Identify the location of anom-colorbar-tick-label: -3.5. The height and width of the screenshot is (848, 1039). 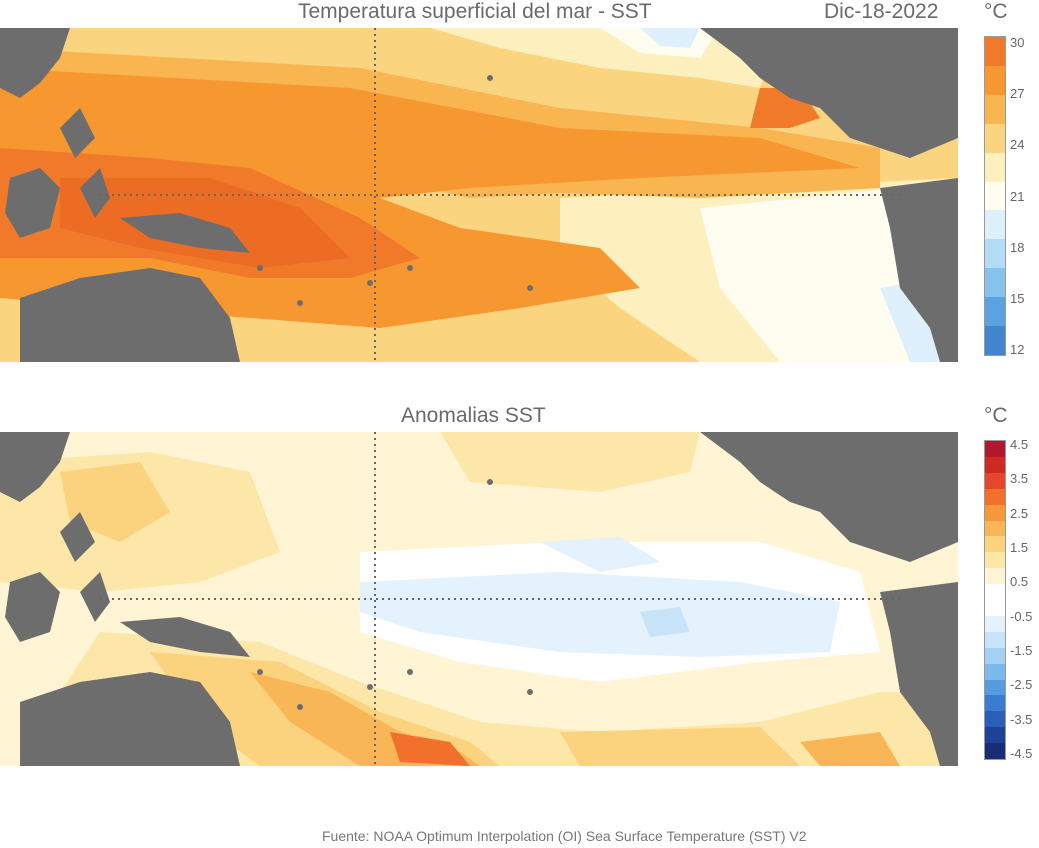
(1021, 719).